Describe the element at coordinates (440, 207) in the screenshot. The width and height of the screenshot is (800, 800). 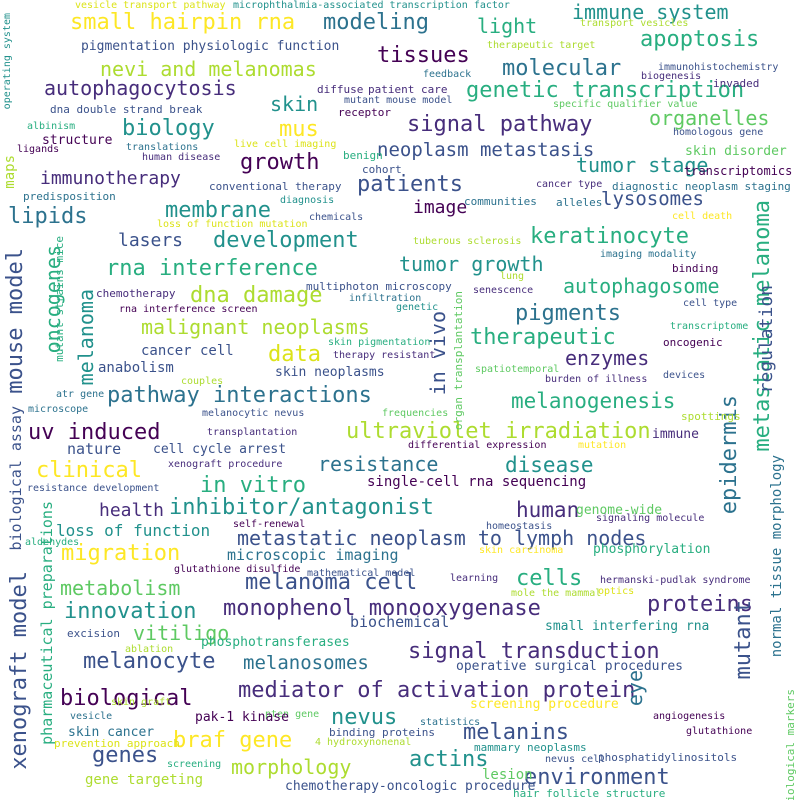
I see `word: image` at that location.